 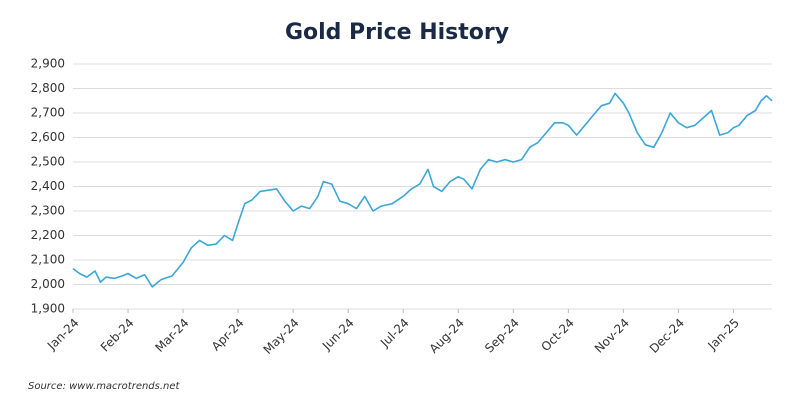 What do you see at coordinates (48, 88) in the screenshot?
I see `y-tick-label: 2,800` at bounding box center [48, 88].